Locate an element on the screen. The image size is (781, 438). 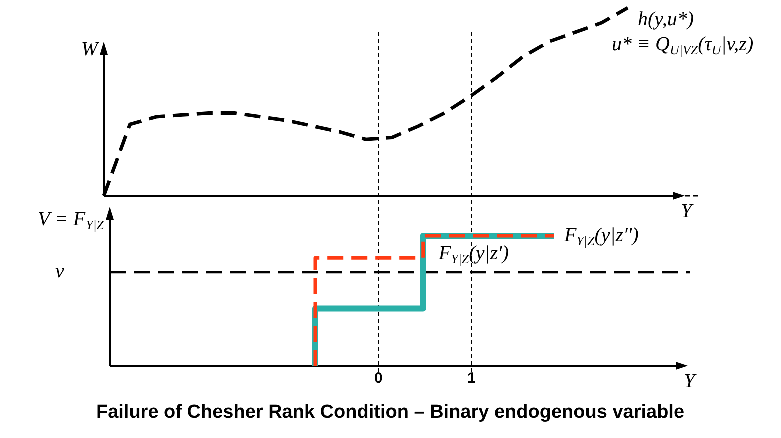
x-tick-label: 1 is located at coordinates (472, 379).